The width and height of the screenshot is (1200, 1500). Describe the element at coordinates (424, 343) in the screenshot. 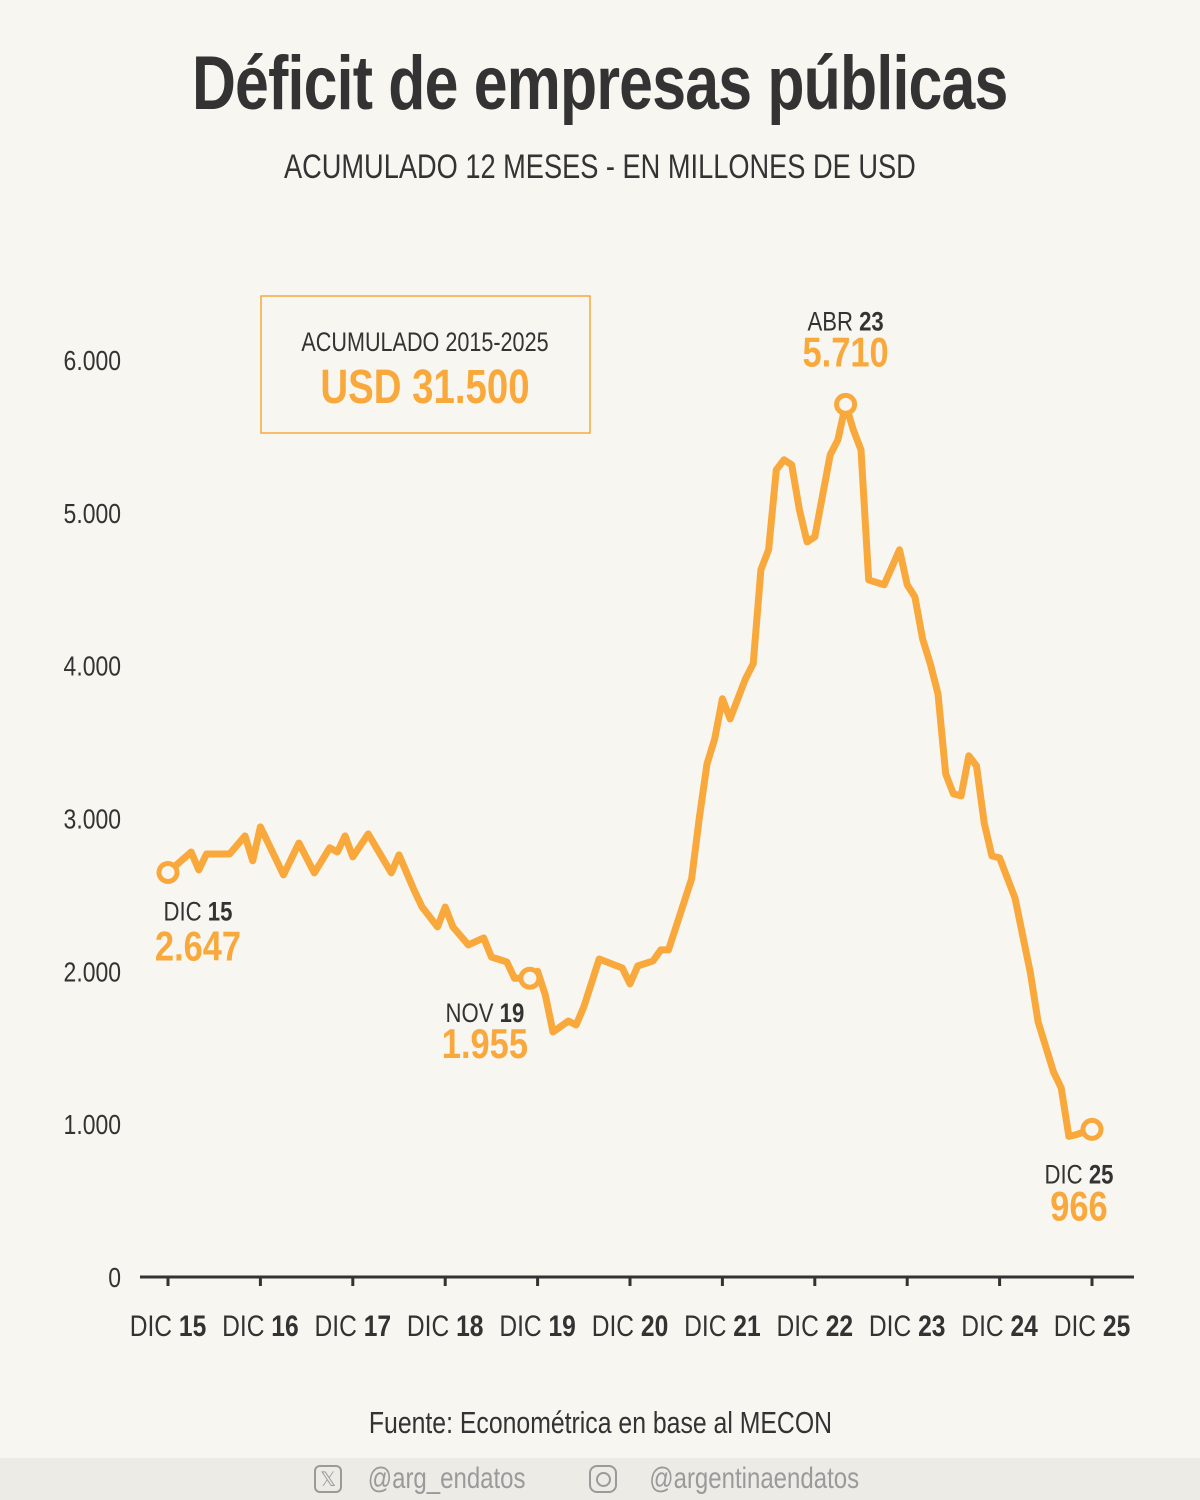

I see `highlight-box-label: ACUMULADO 2015-2025` at that location.